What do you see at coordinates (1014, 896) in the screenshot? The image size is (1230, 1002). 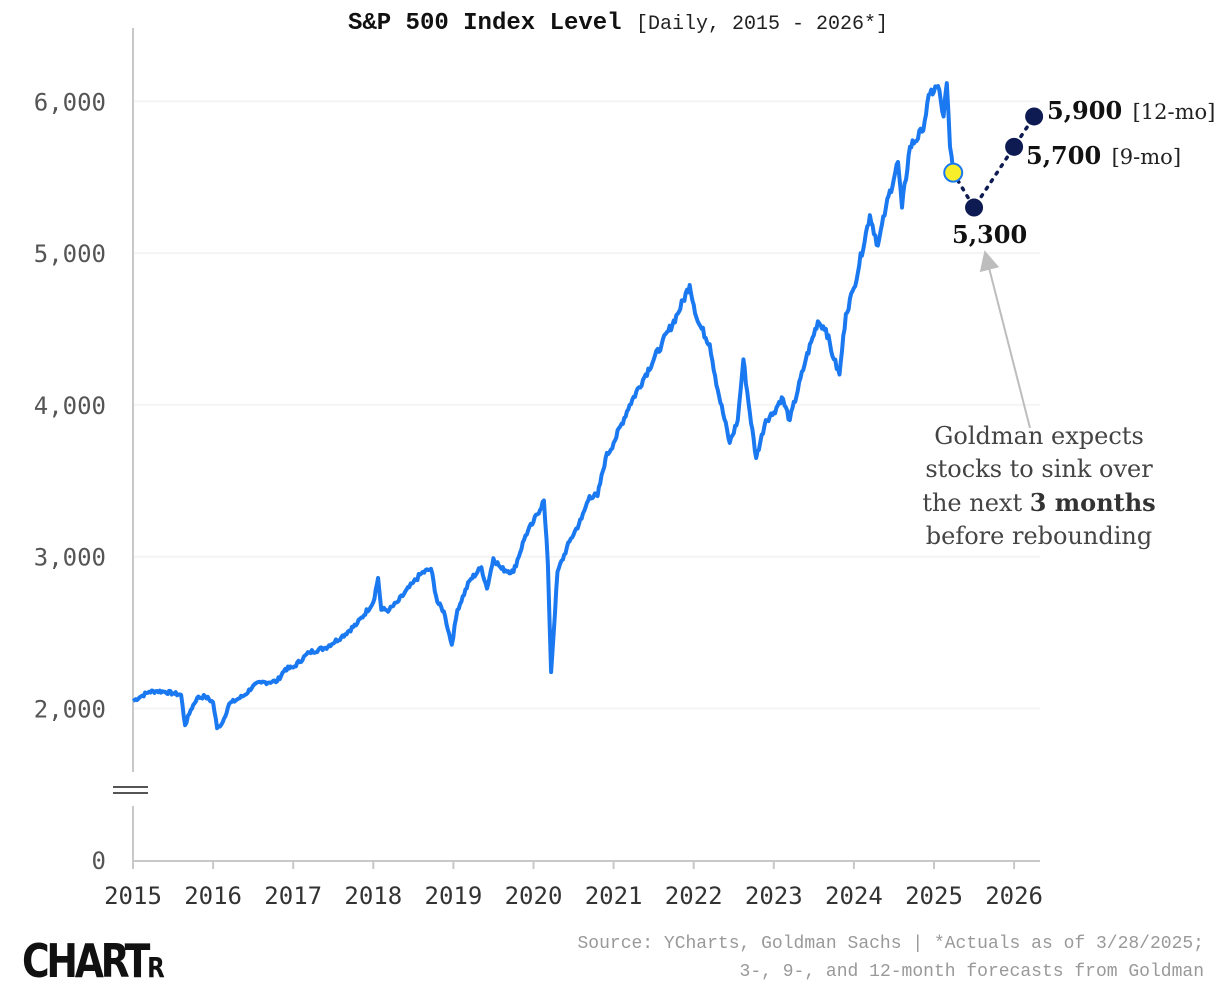 I see `x-tick-label: 2026` at bounding box center [1014, 896].